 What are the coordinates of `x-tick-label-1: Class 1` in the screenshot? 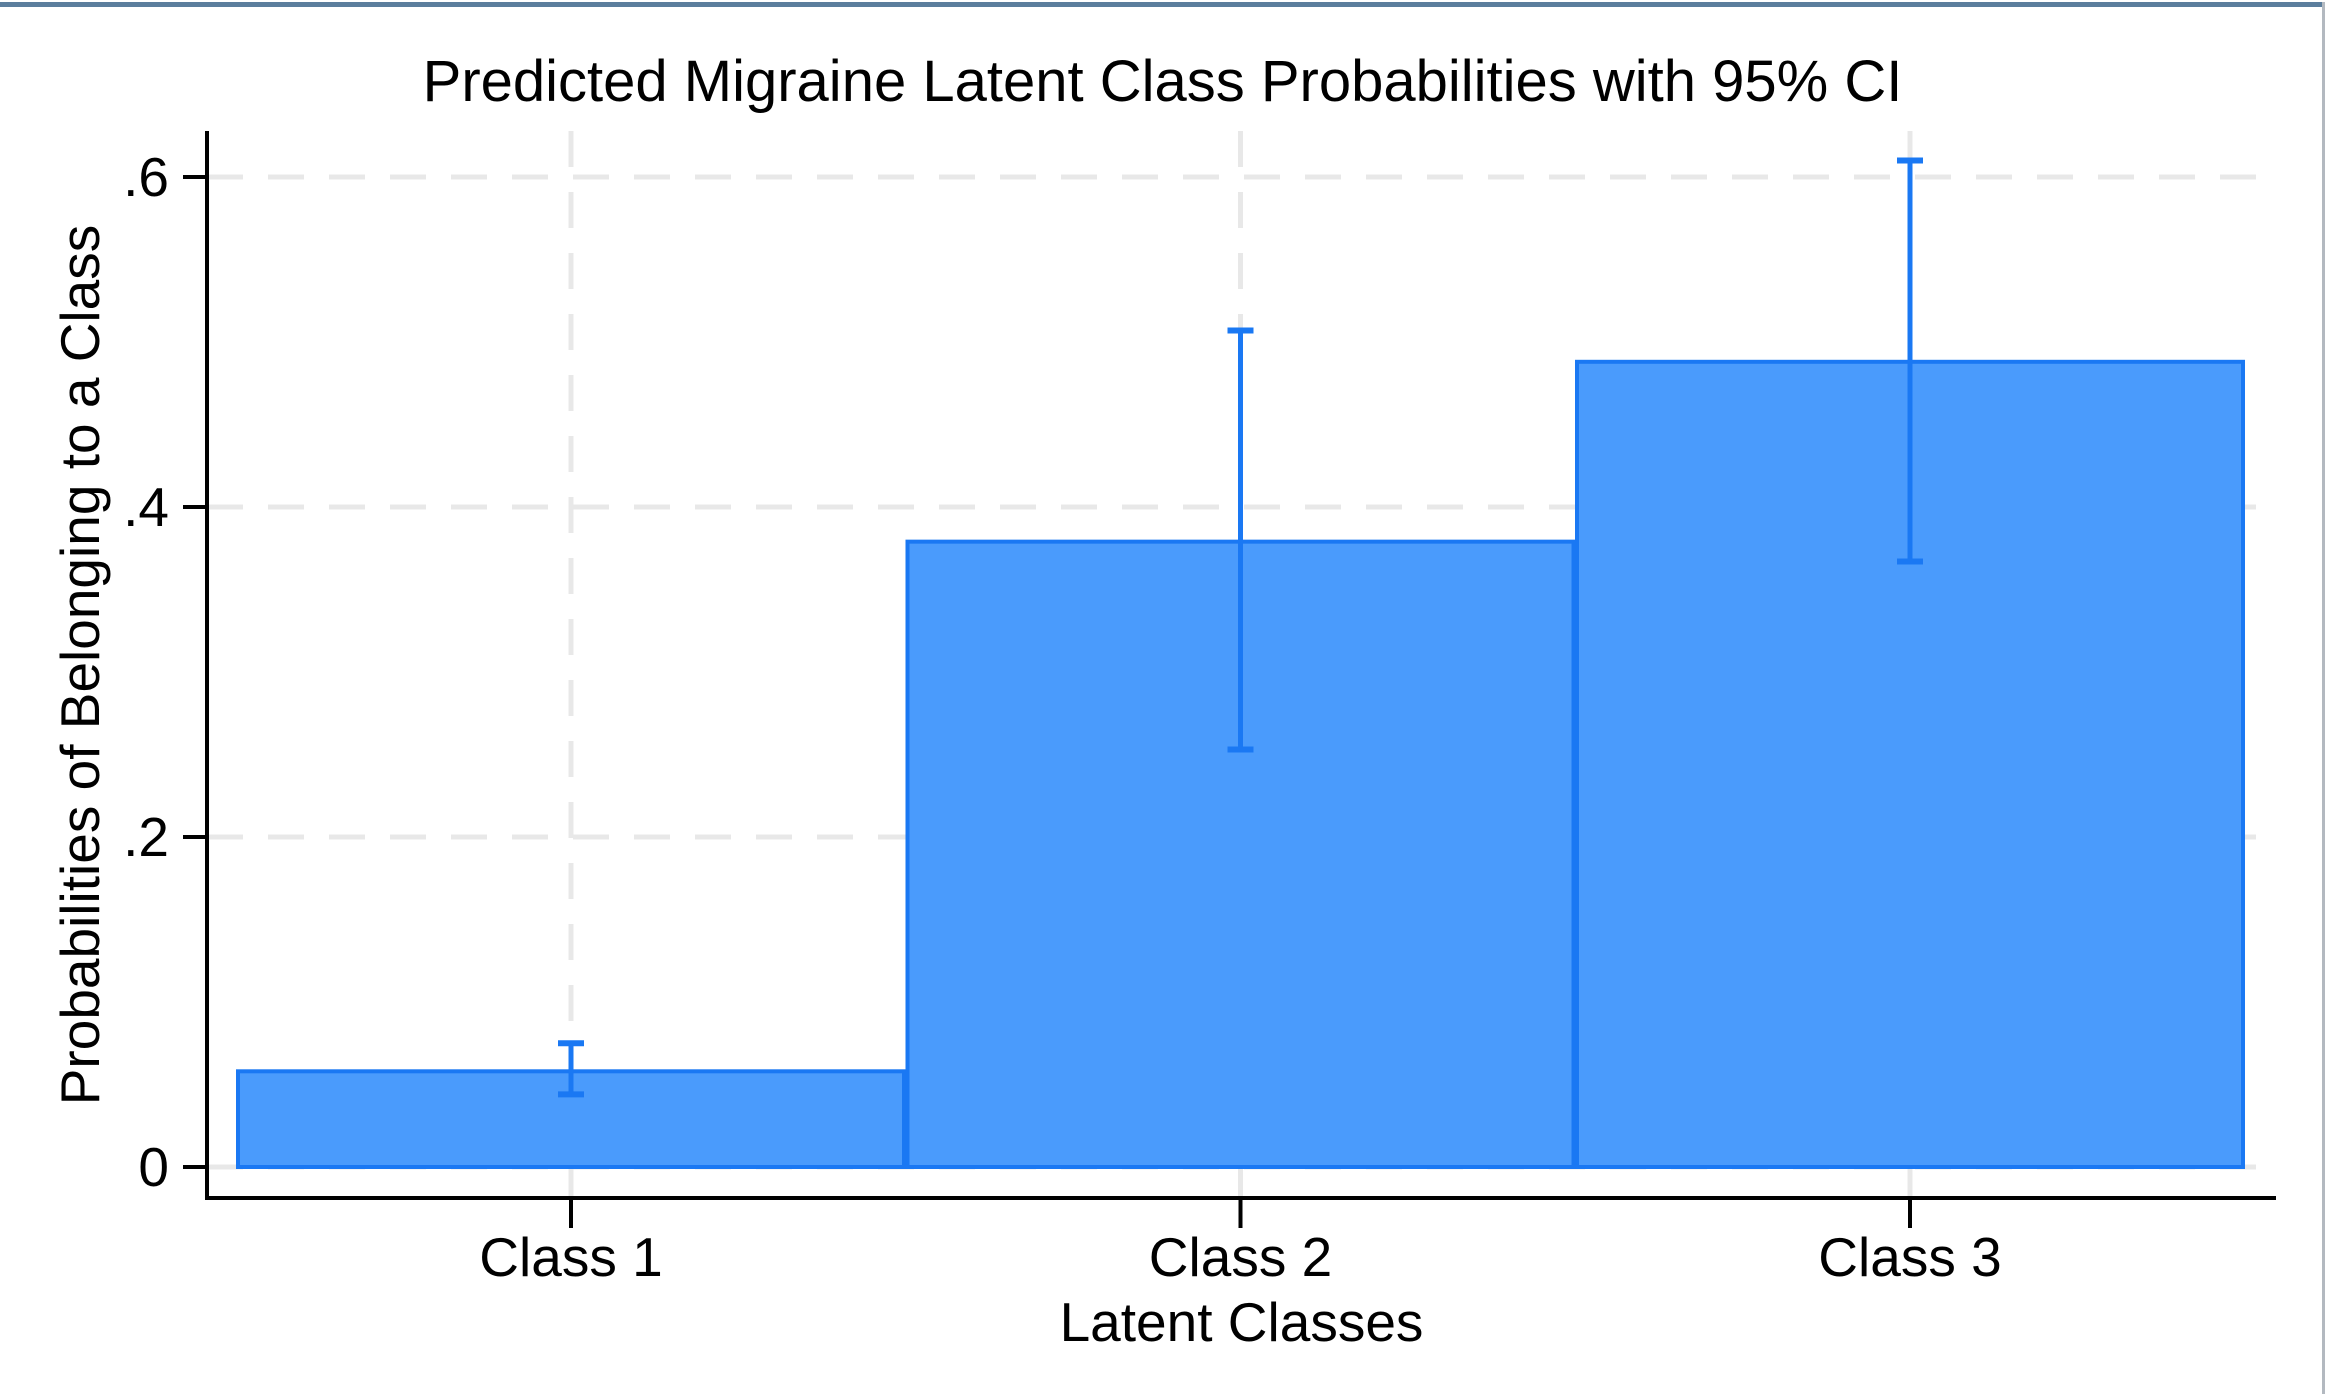 It's located at (570, 1257).